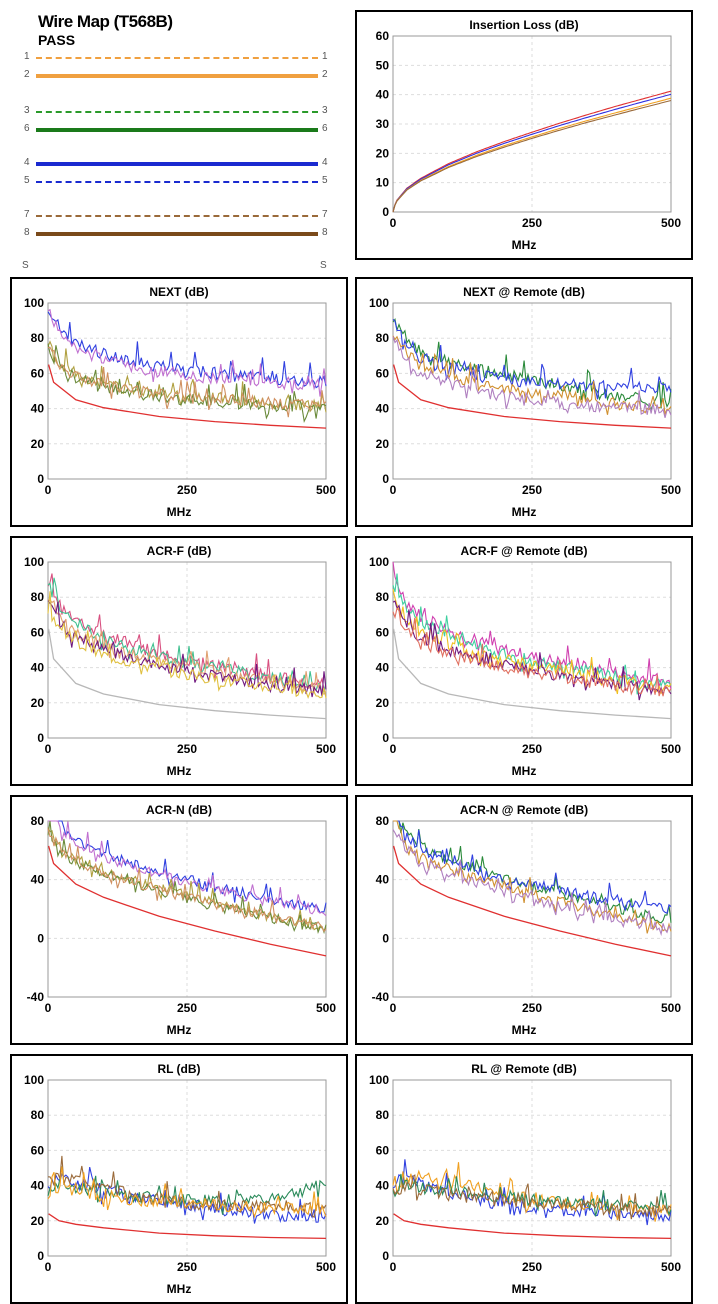 Image resolution: width=718 pixels, height=1304 pixels. I want to click on wire-pin-left: 5, so click(27, 180).